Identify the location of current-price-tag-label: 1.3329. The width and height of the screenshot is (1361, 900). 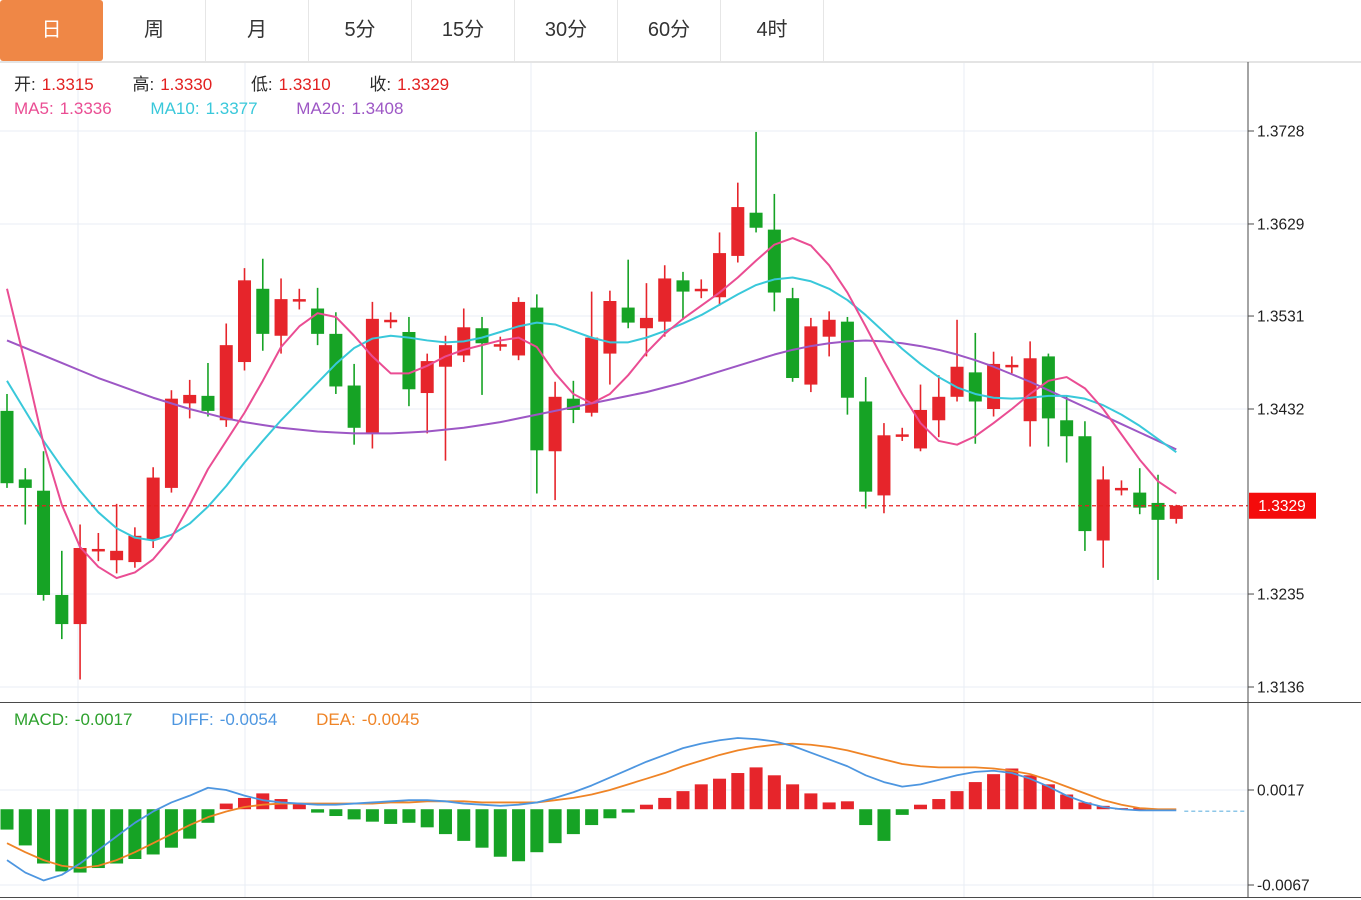
(1281, 506).